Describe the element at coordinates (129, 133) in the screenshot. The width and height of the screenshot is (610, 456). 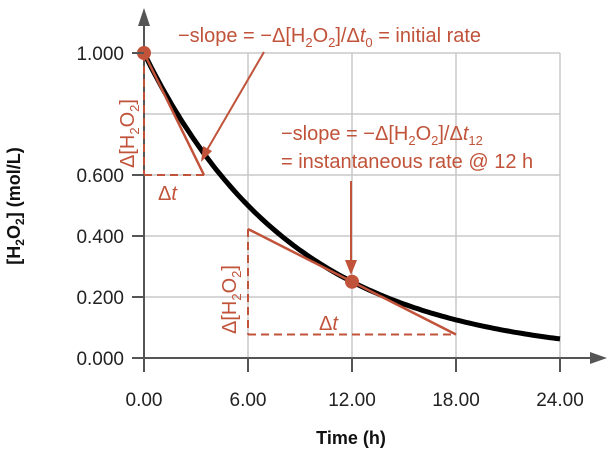
I see `delta-conc-label-1: Δ[H2O2]` at that location.